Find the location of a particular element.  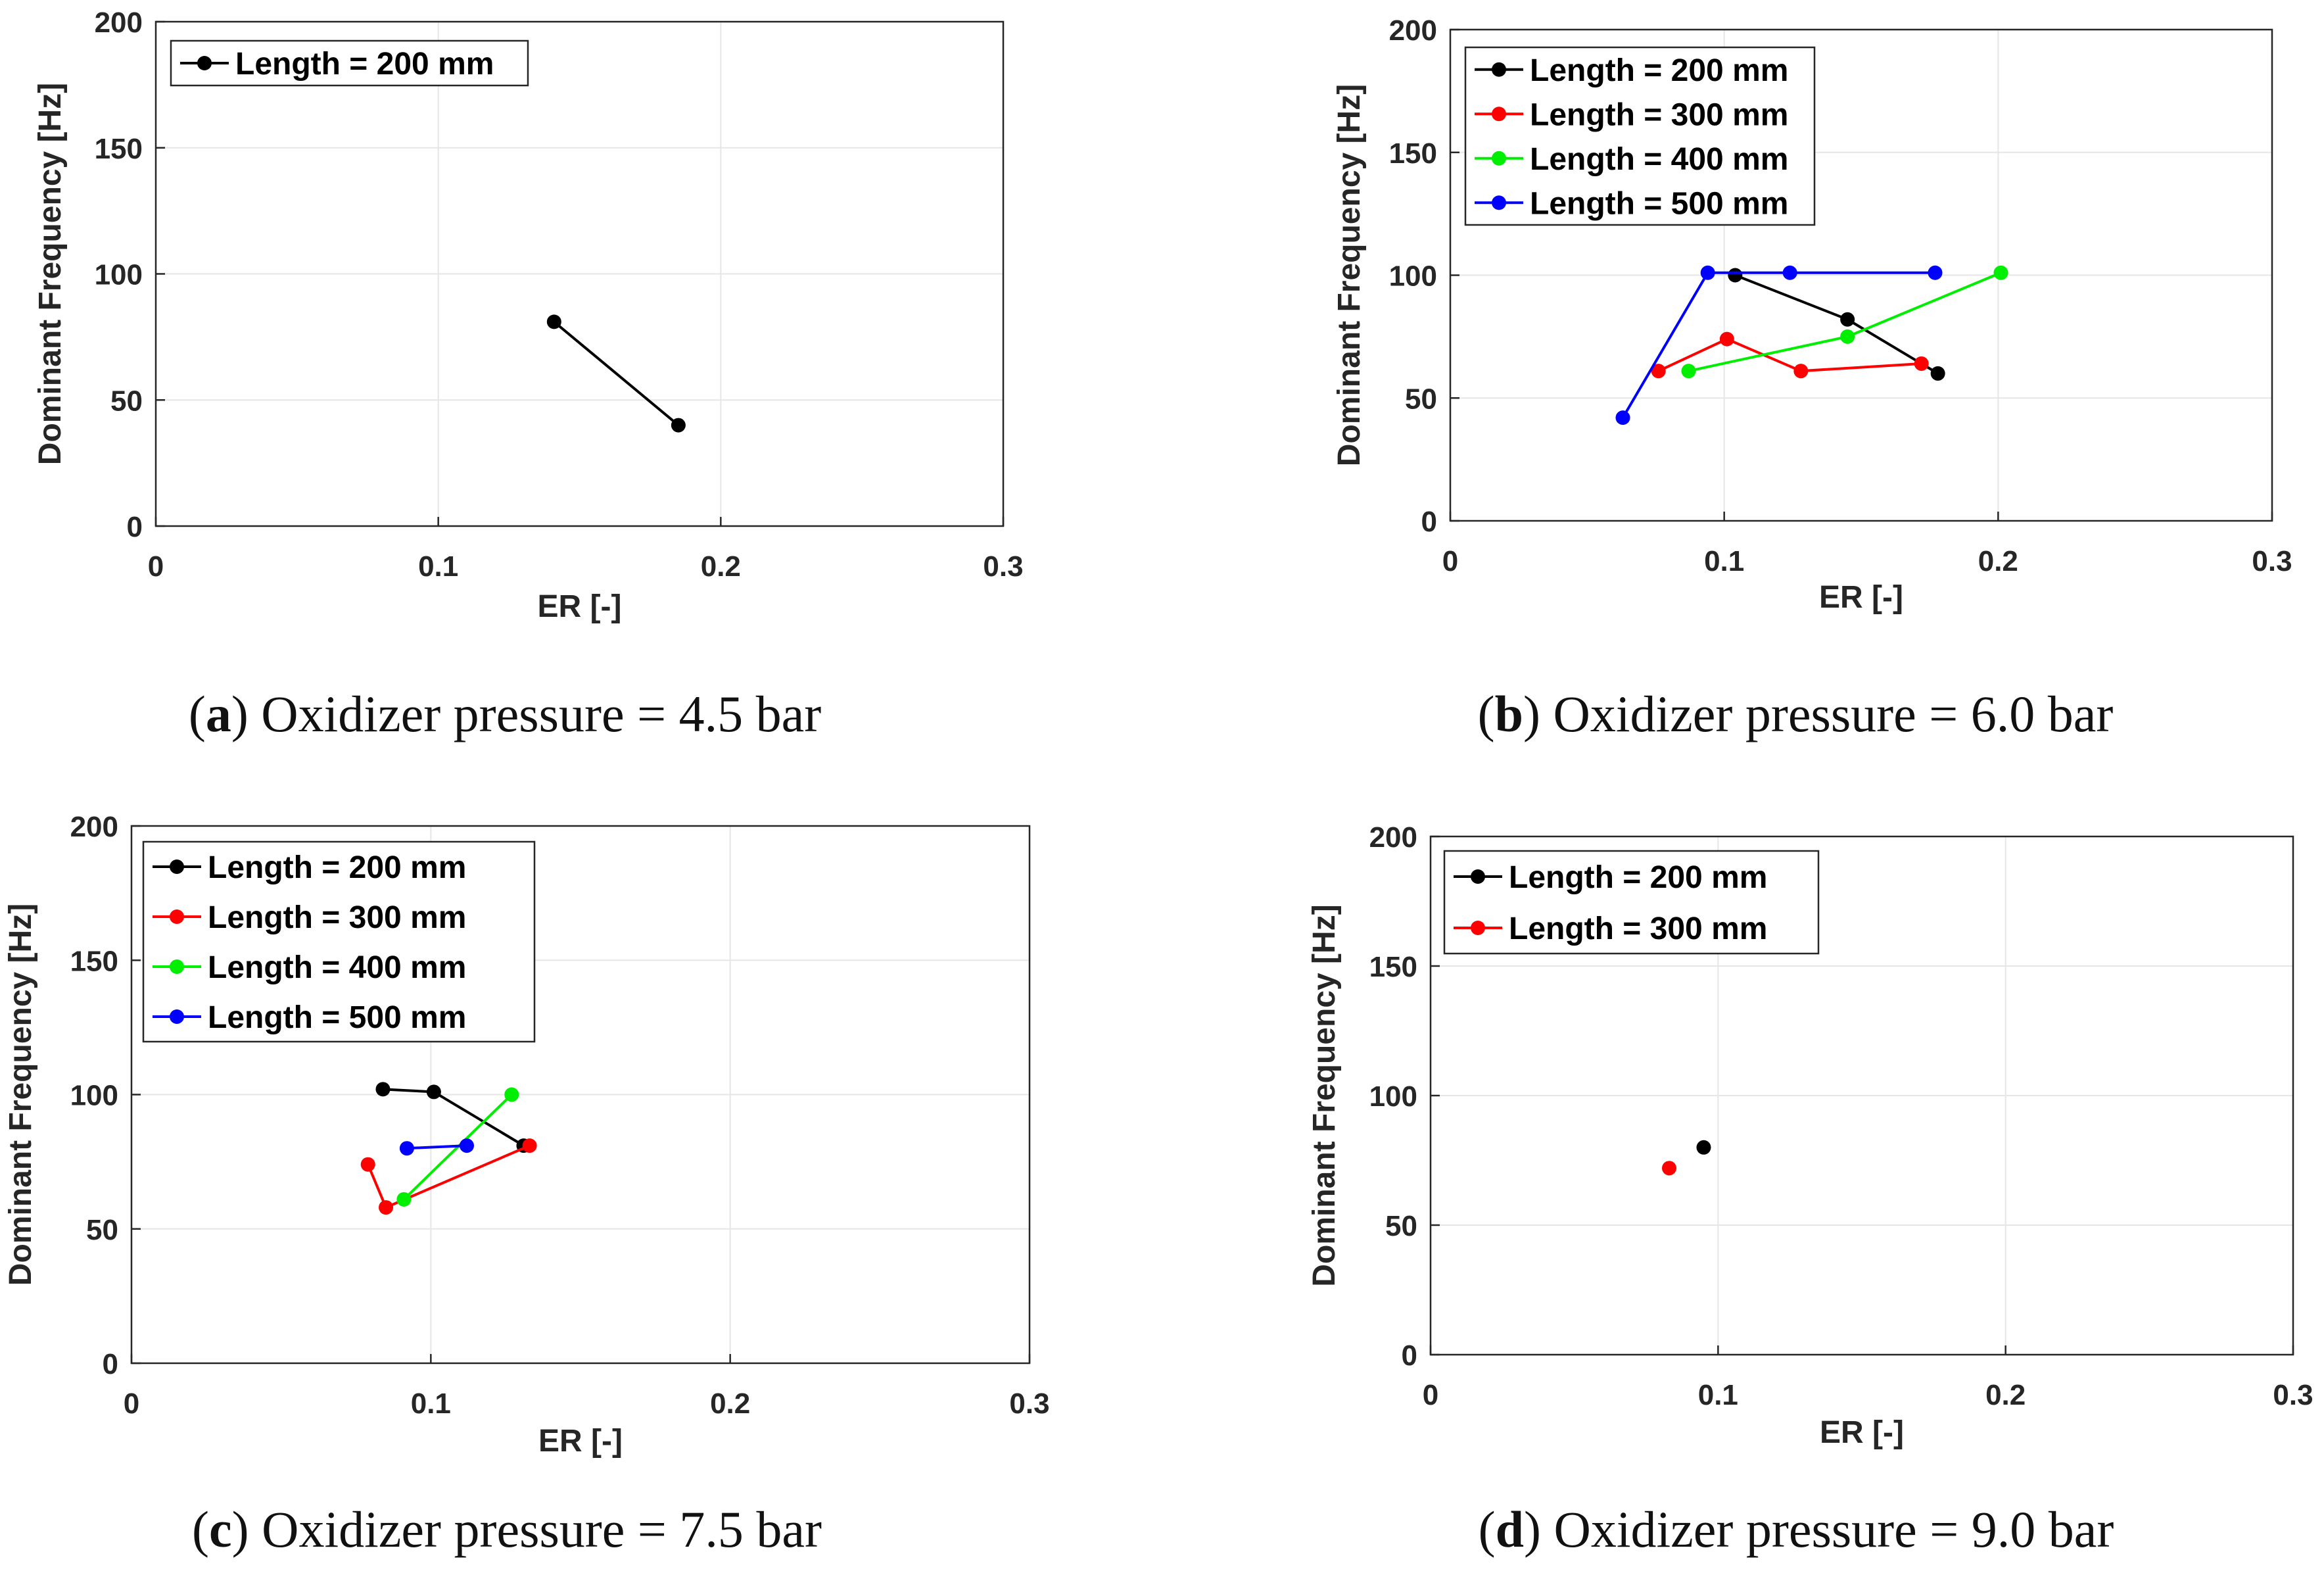

panel-caption: (a) Oxidizer pressure = 4.5 bar is located at coordinates (505, 714).